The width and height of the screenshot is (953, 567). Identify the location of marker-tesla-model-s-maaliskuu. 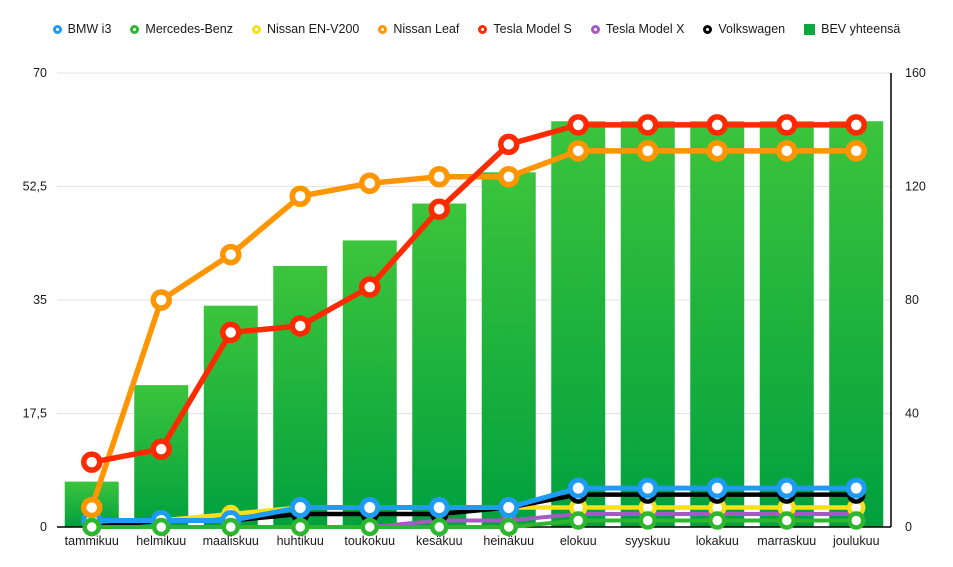
(231, 332).